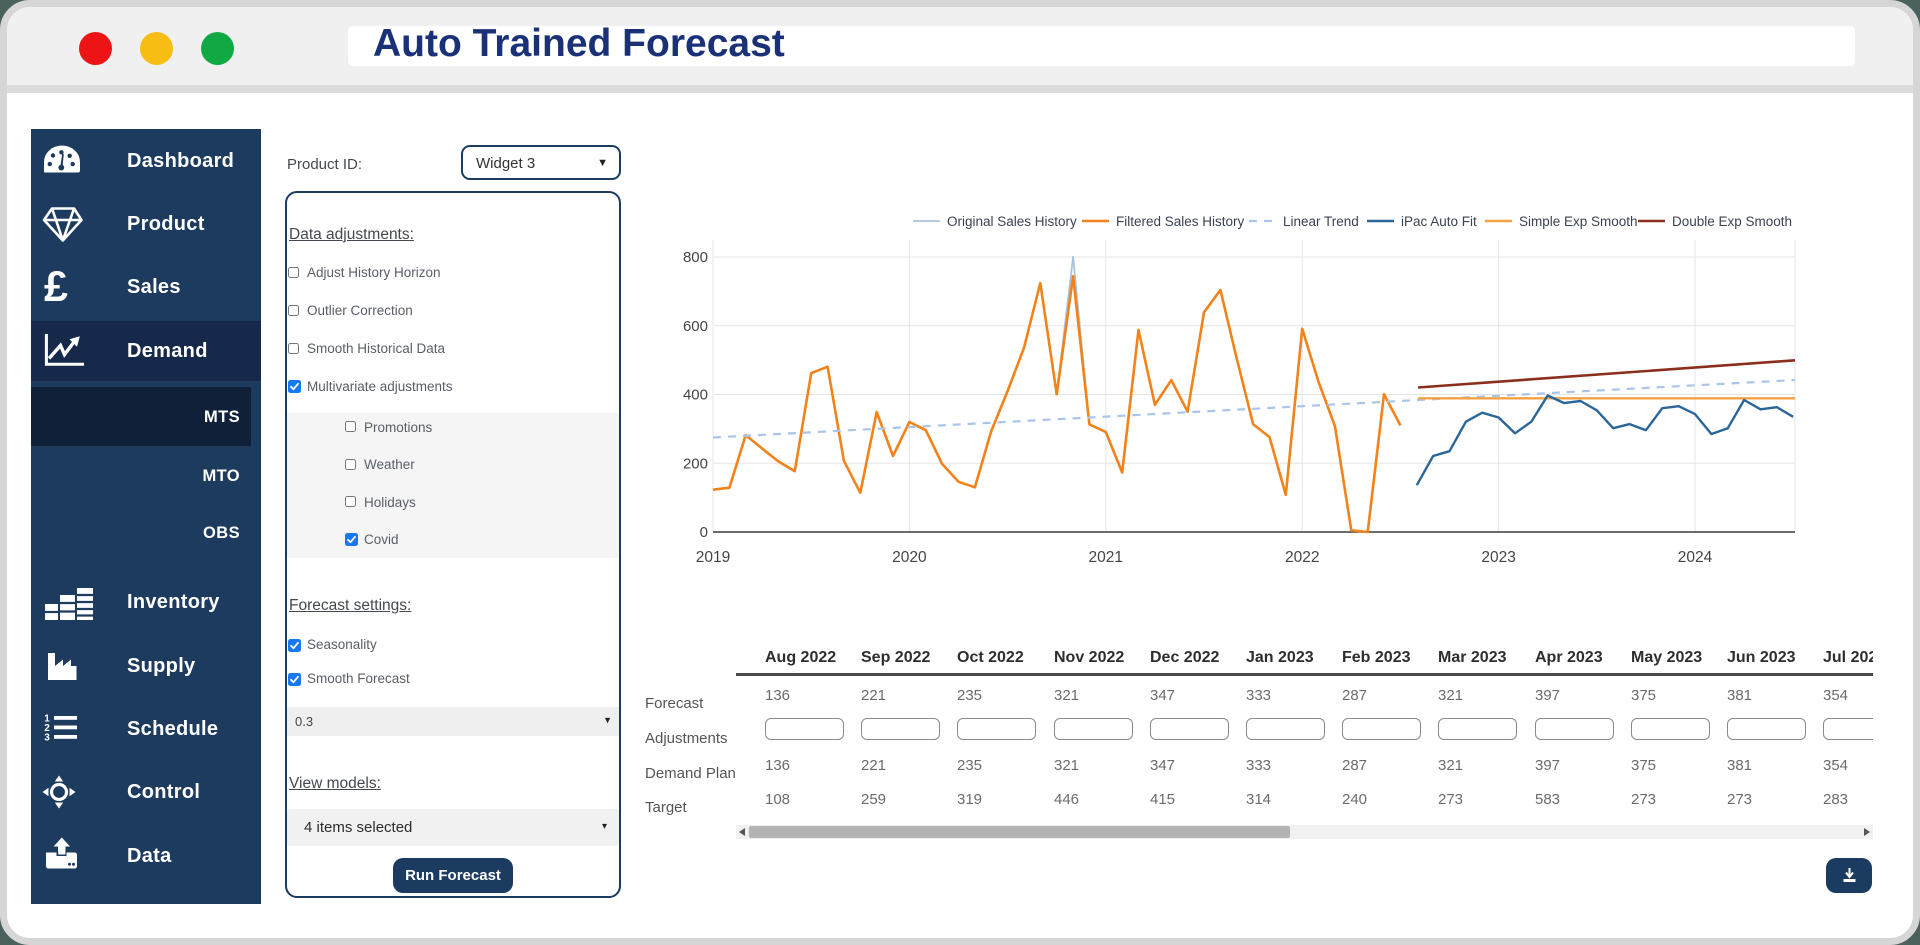  Describe the element at coordinates (1732, 221) in the screenshot. I see `svg-text: Double Exp Smooth` at that location.